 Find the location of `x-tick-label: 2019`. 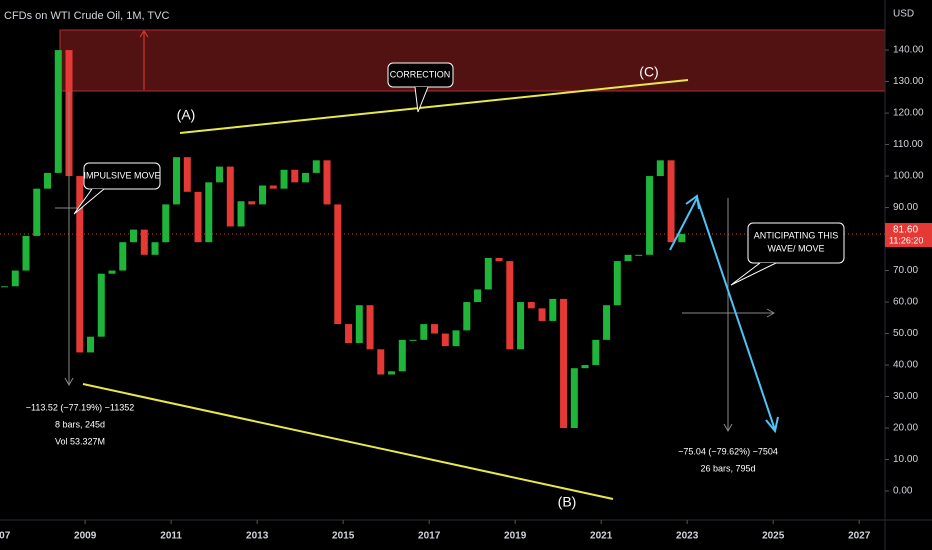

x-tick-label: 2019 is located at coordinates (515, 536).